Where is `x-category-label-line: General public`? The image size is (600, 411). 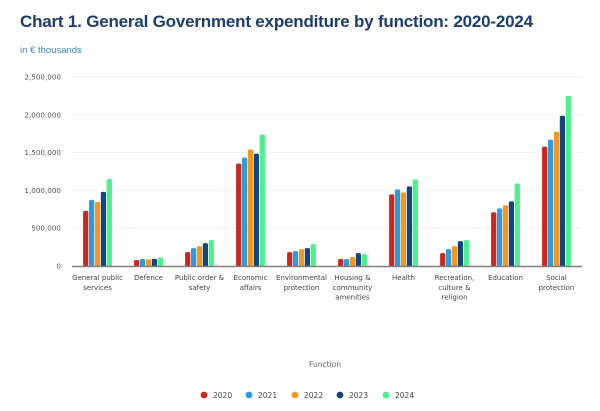 x-category-label-line: General public is located at coordinates (97, 278).